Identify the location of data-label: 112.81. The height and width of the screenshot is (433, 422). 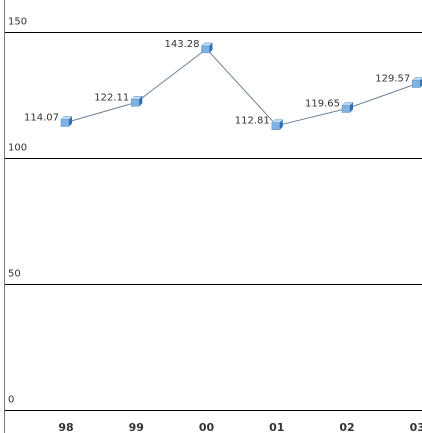
(252, 121).